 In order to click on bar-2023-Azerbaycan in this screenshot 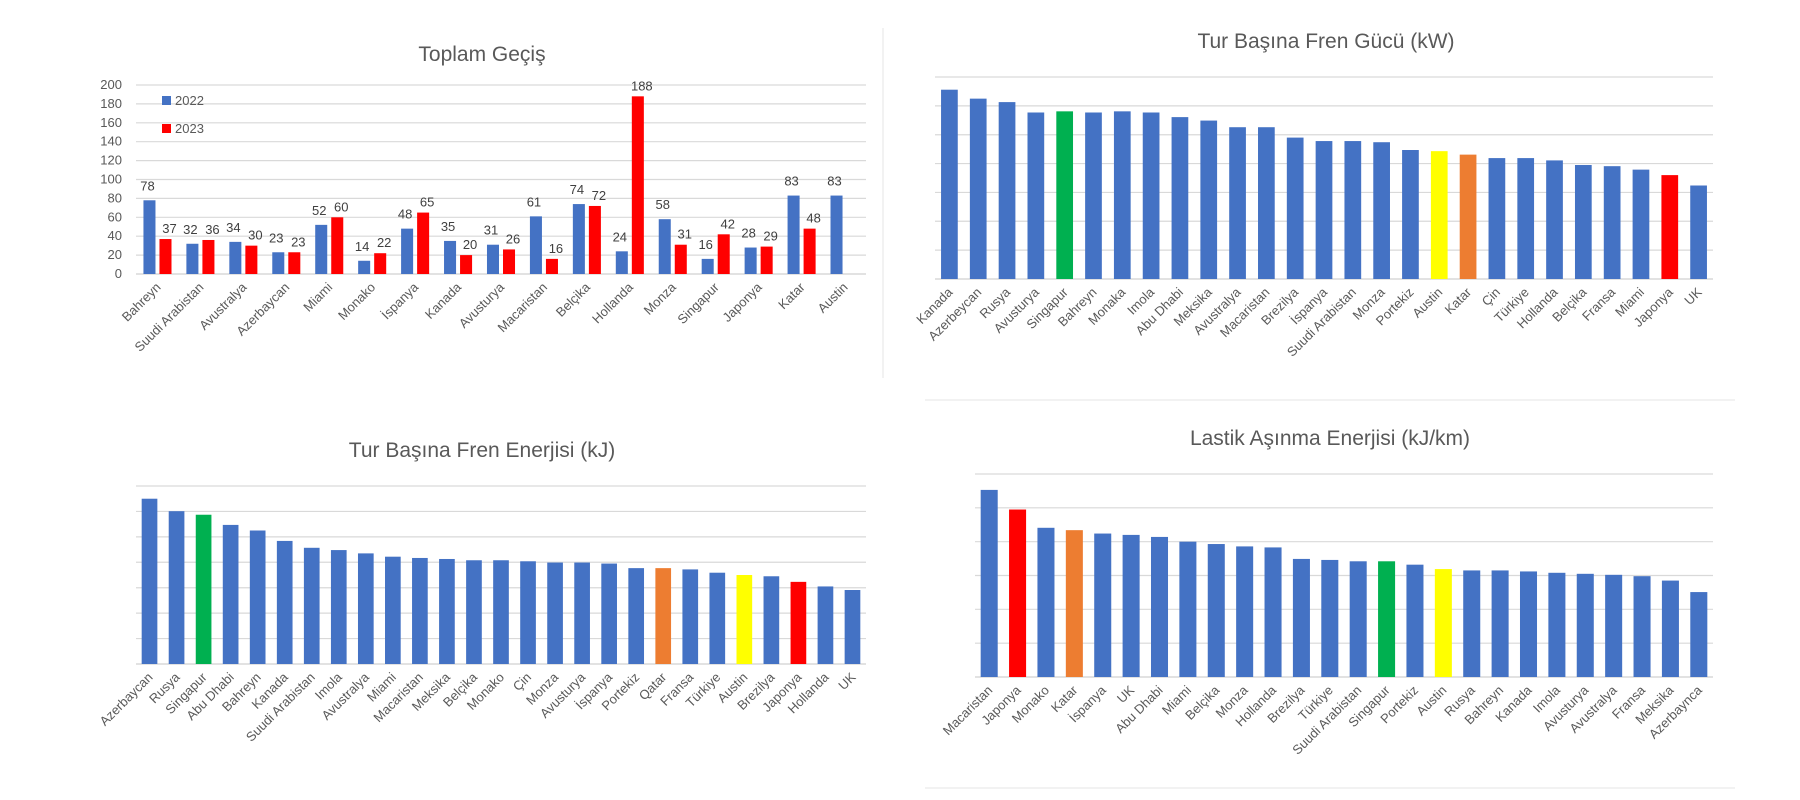, I will do `click(294, 263)`.